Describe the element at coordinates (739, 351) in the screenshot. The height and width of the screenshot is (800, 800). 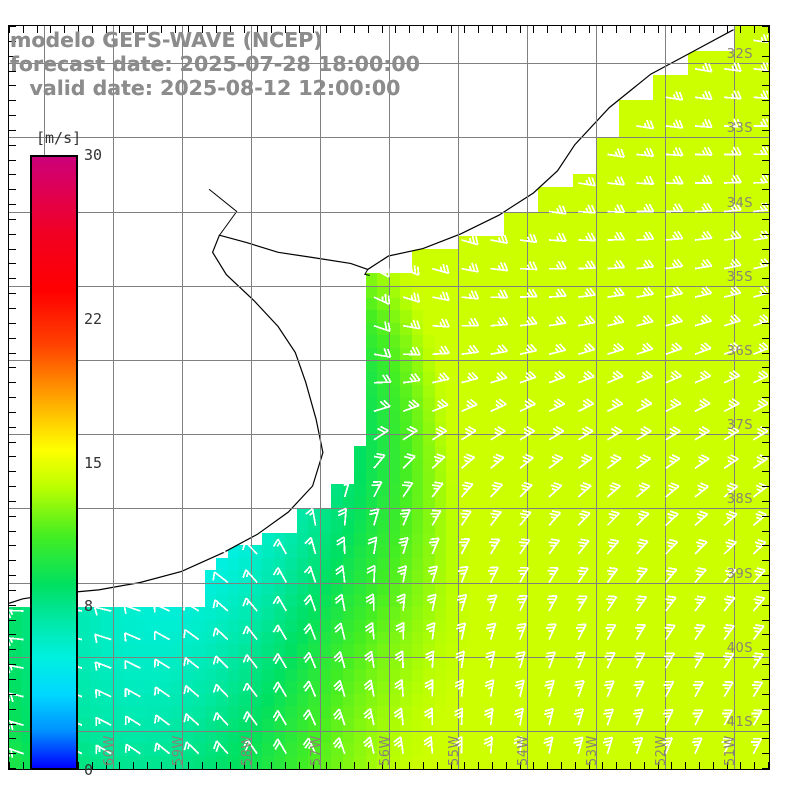
I see `lat-label: 36S` at that location.